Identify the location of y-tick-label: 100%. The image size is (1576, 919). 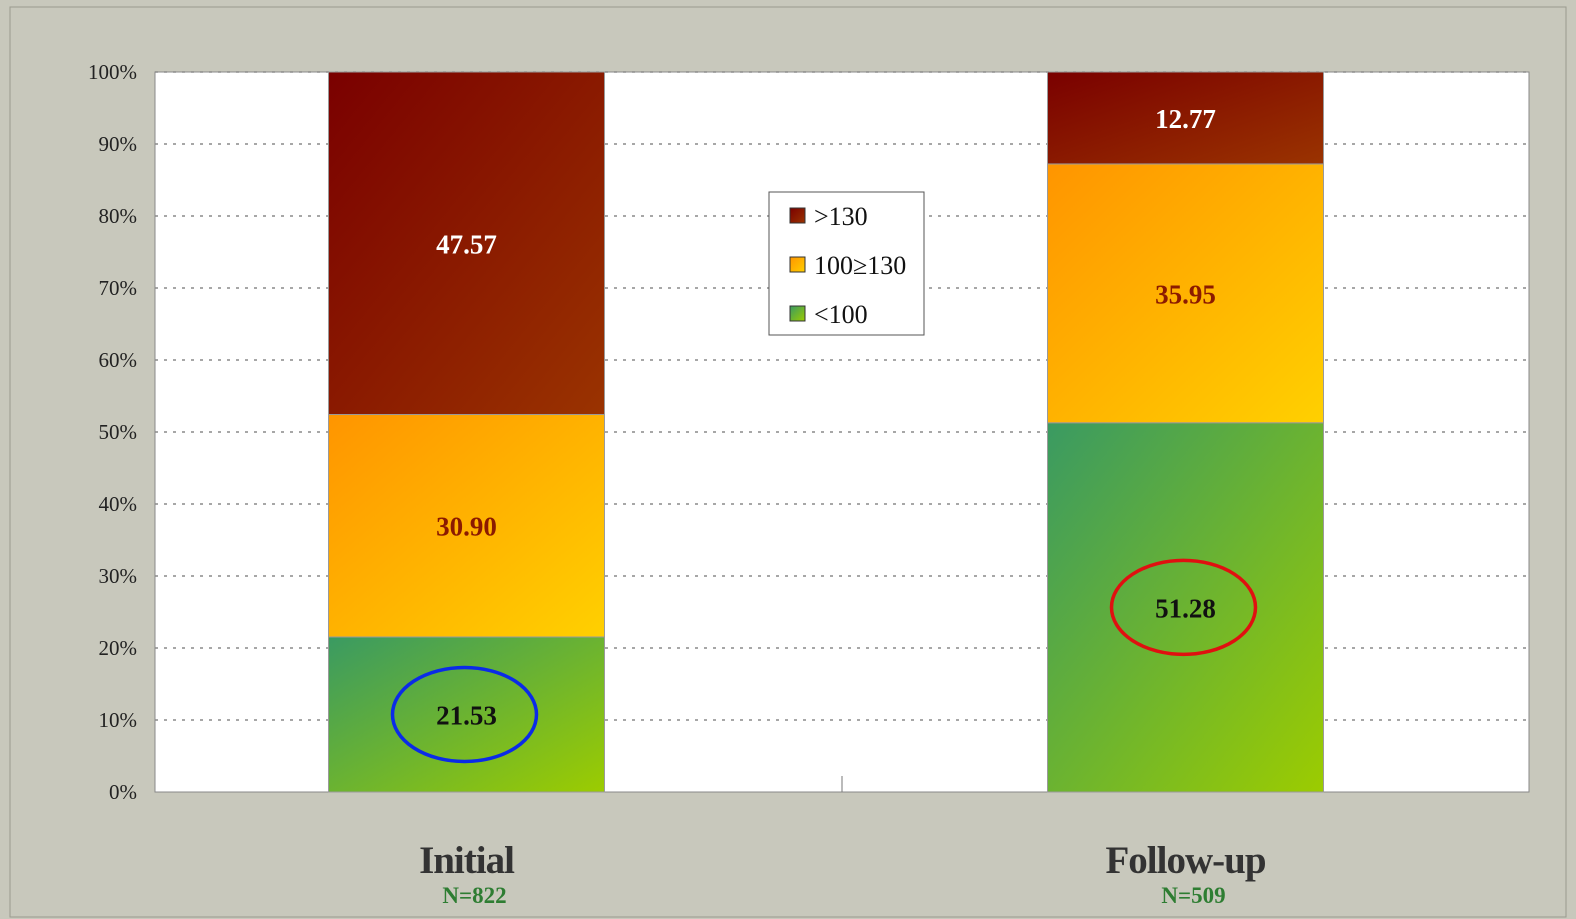
(112, 72).